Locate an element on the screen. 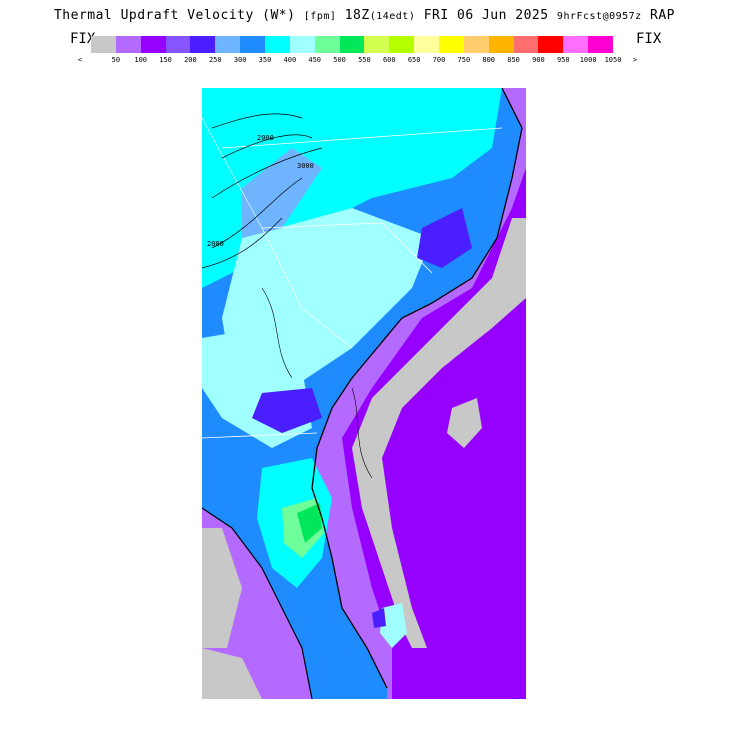 The width and height of the screenshot is (729, 729). color-legend is located at coordinates (352, 44).